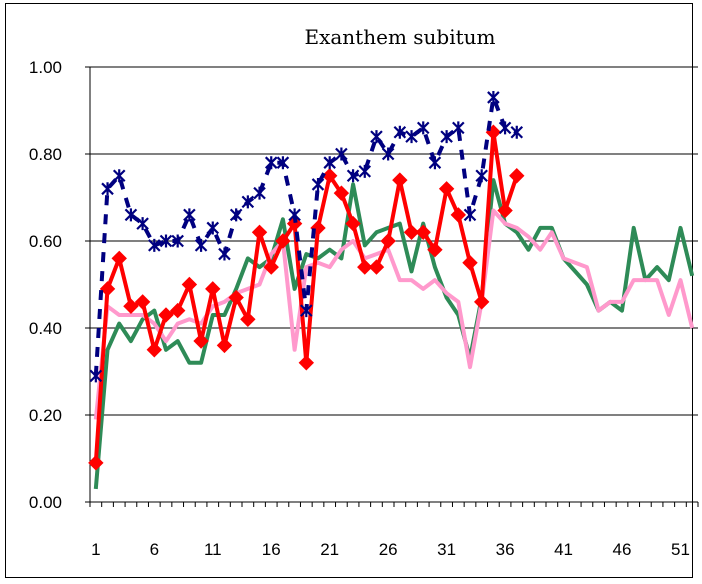  I want to click on y-tick-label: 0.00, so click(45, 502).